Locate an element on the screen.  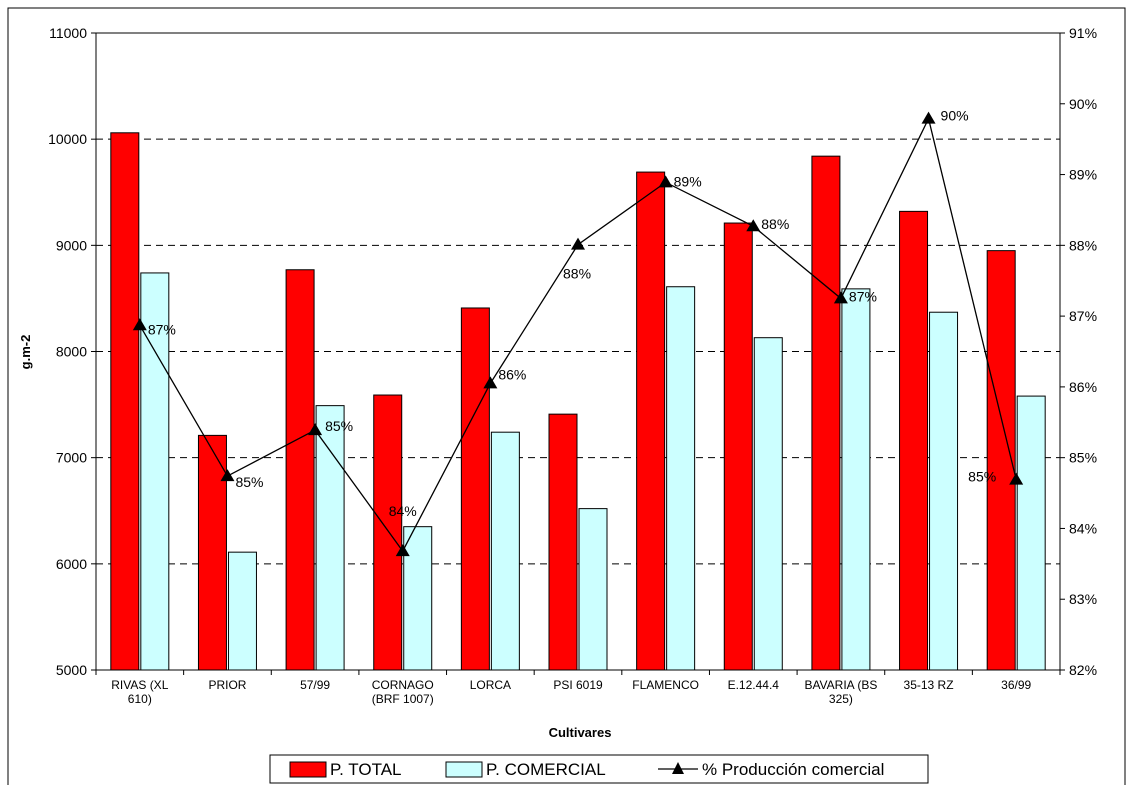
legend-swatch-comercial is located at coordinates (464, 769).